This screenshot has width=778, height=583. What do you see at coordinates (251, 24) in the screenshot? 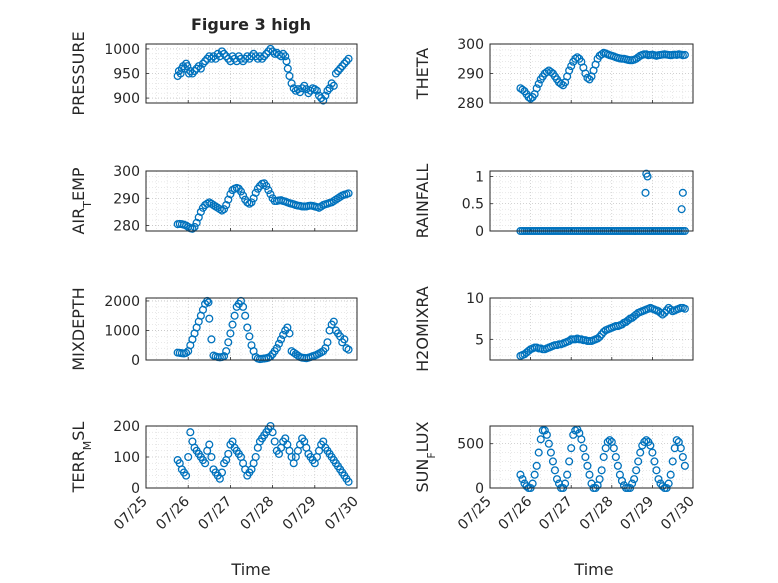
I see `figure-title: Figure 3 high` at bounding box center [251, 24].